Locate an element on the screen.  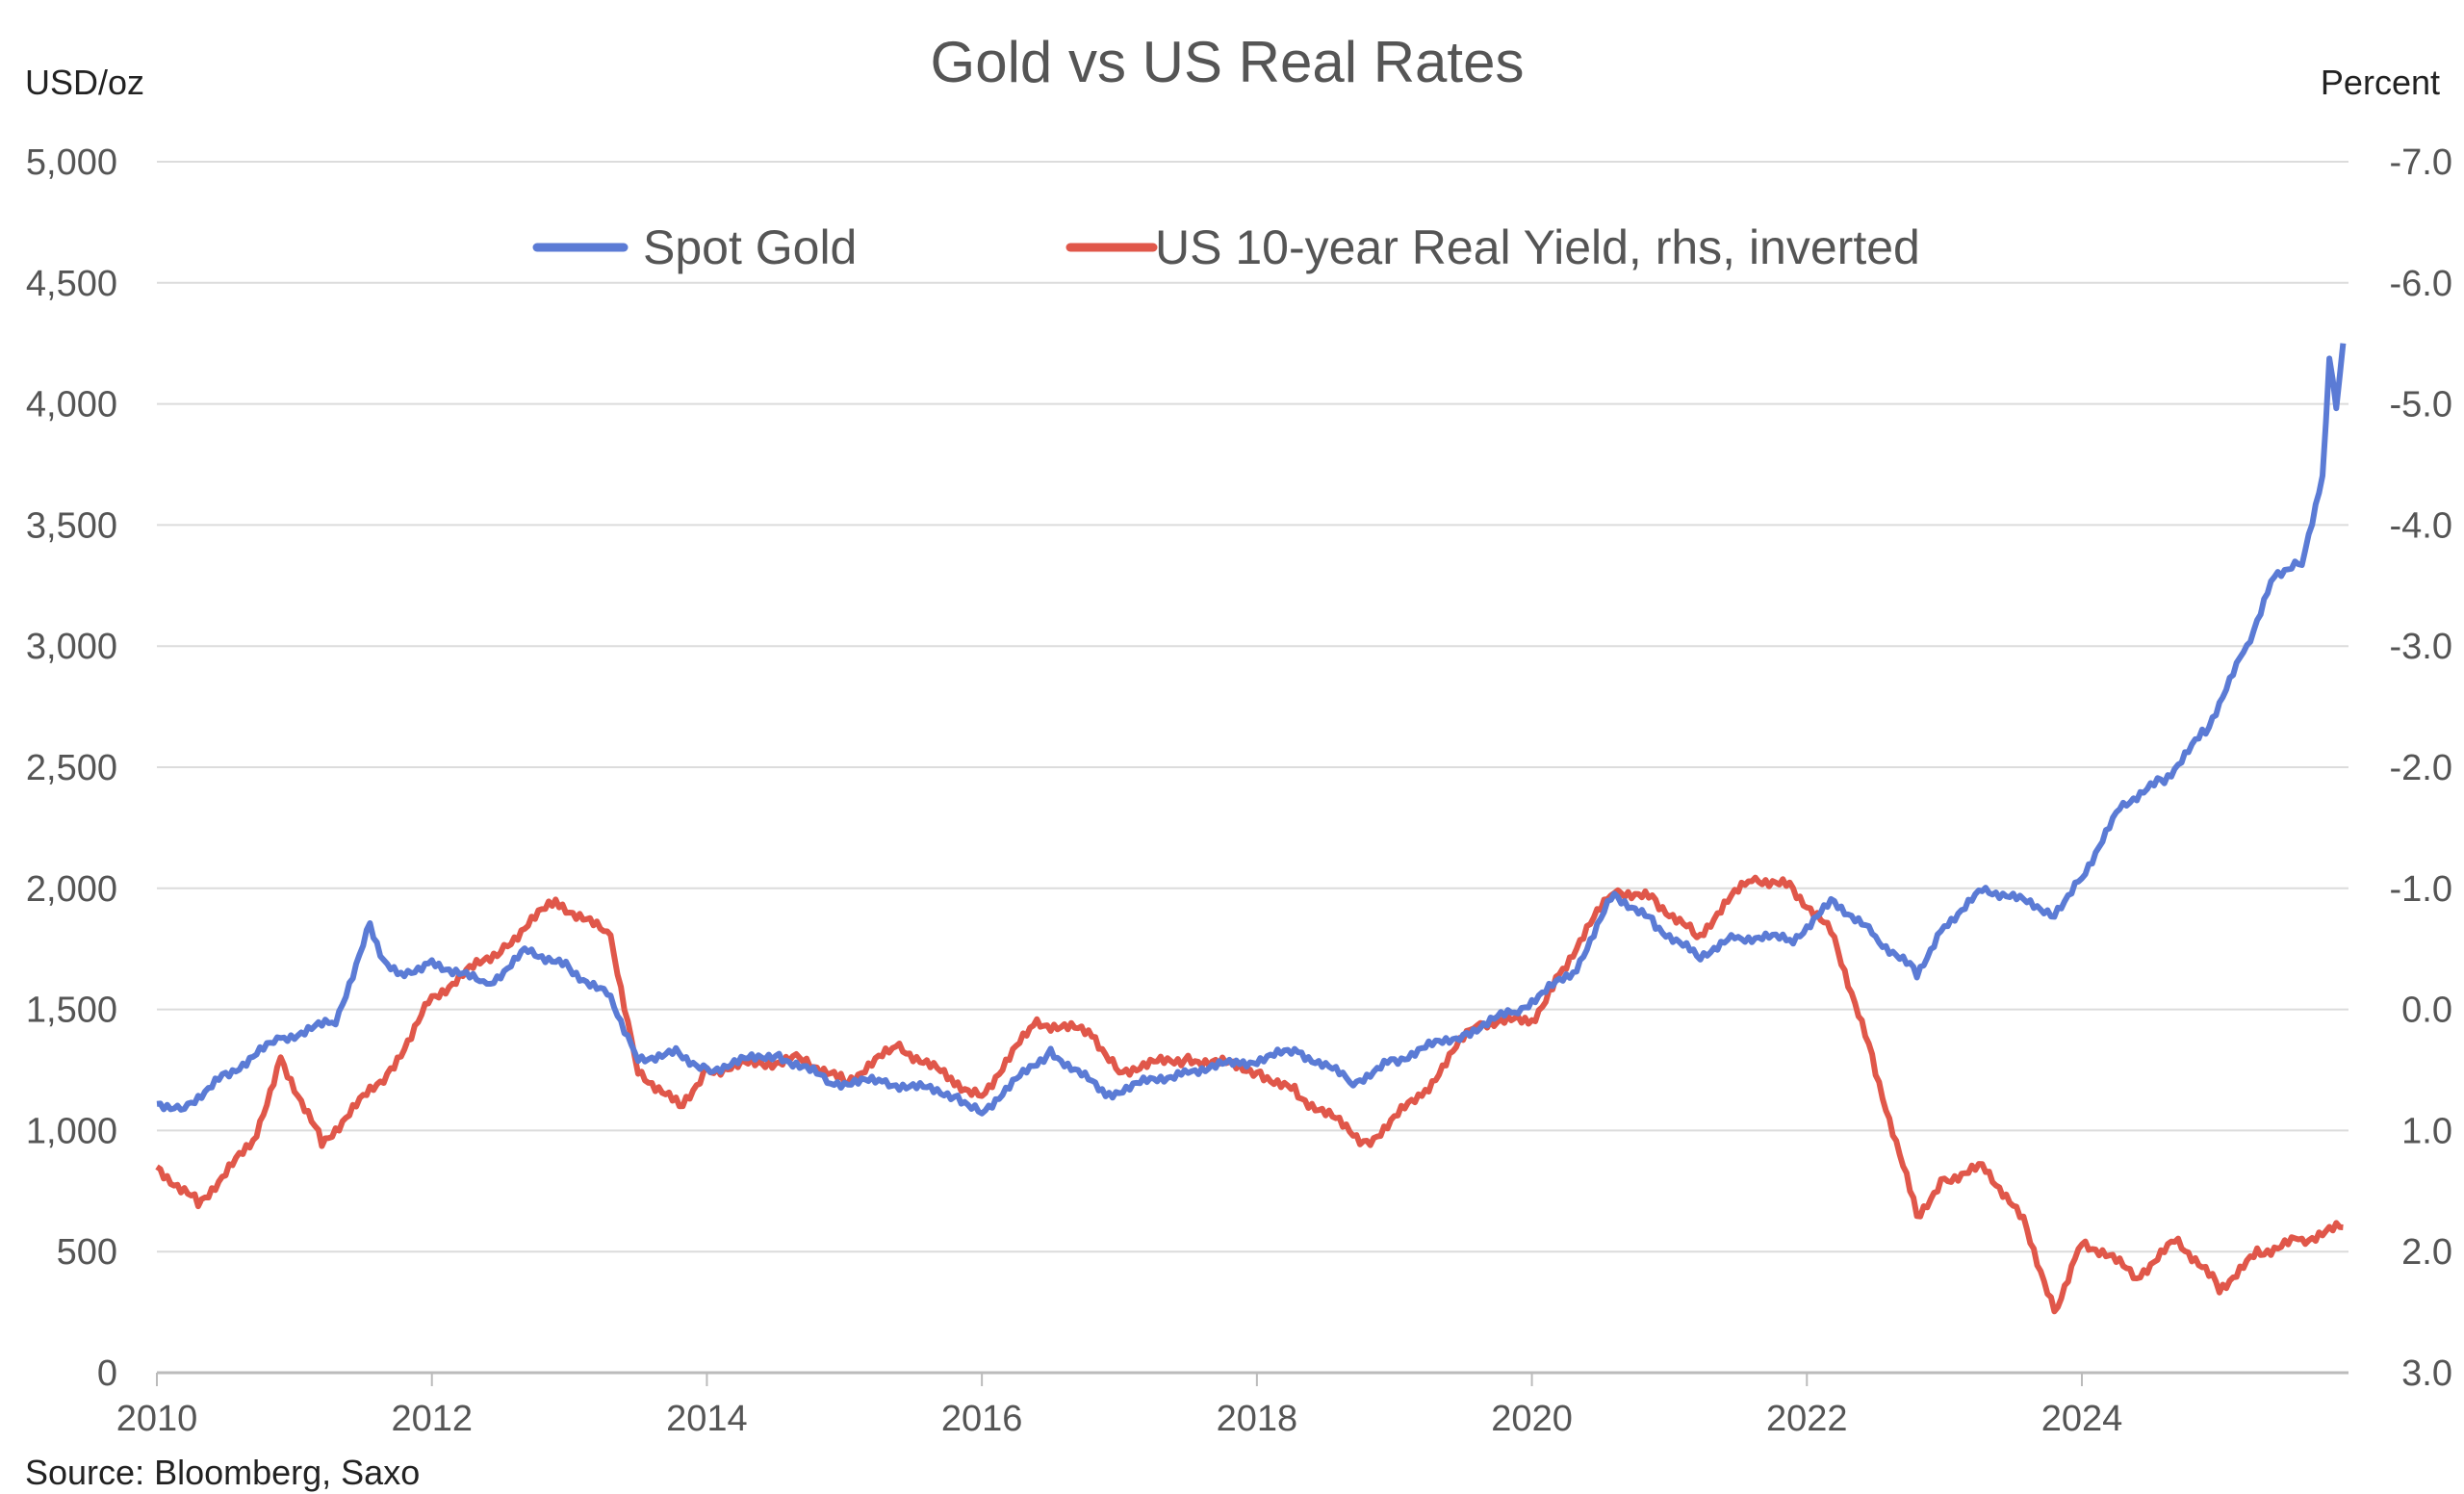
x-tick-label: 2018 is located at coordinates (1257, 1419).